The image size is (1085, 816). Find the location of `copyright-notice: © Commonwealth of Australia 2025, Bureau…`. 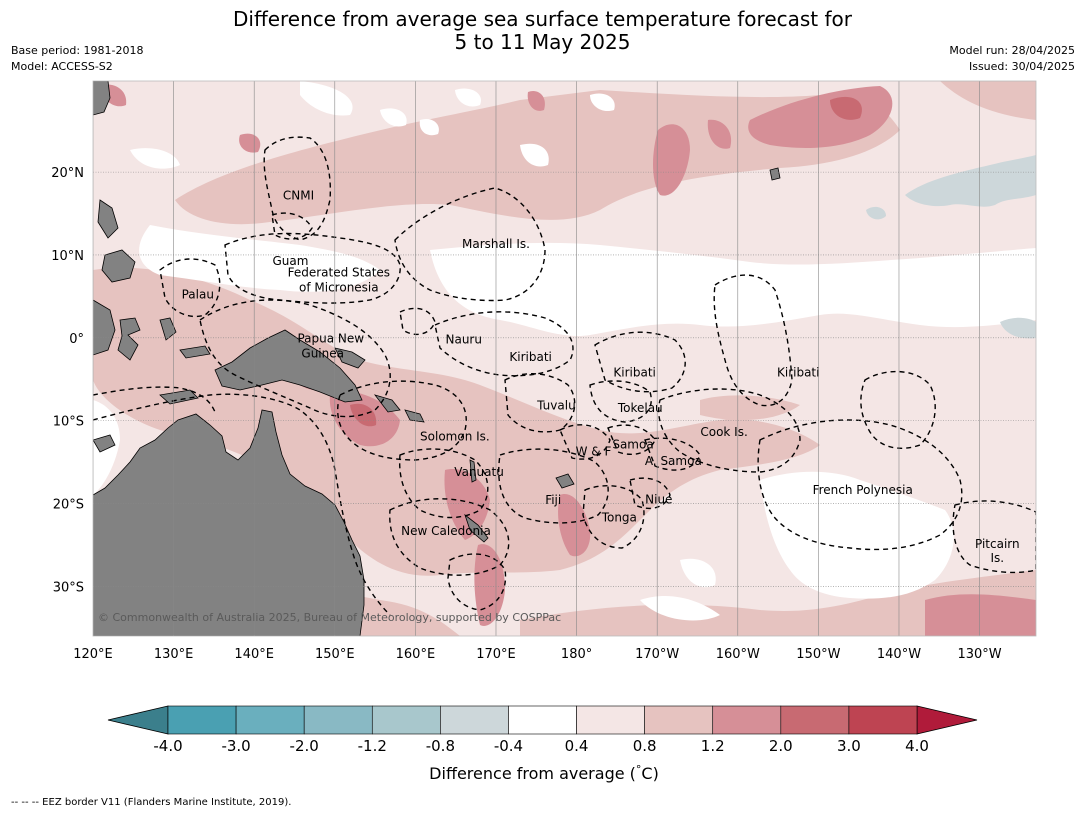

copyright-notice: © Commonwealth of Australia 2025, Bureau… is located at coordinates (329, 617).